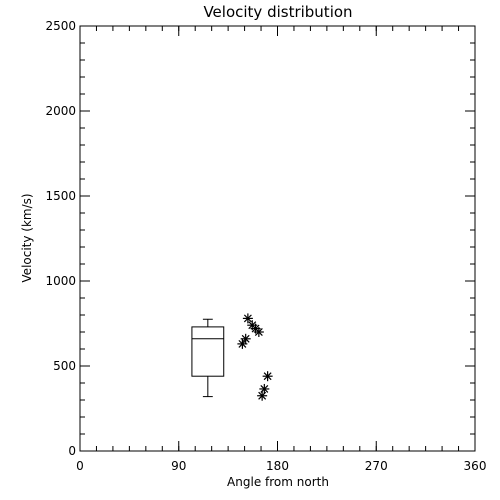 The image size is (500, 500). What do you see at coordinates (27, 237) in the screenshot?
I see `y-axis-label: Velocity (km/s)` at bounding box center [27, 237].